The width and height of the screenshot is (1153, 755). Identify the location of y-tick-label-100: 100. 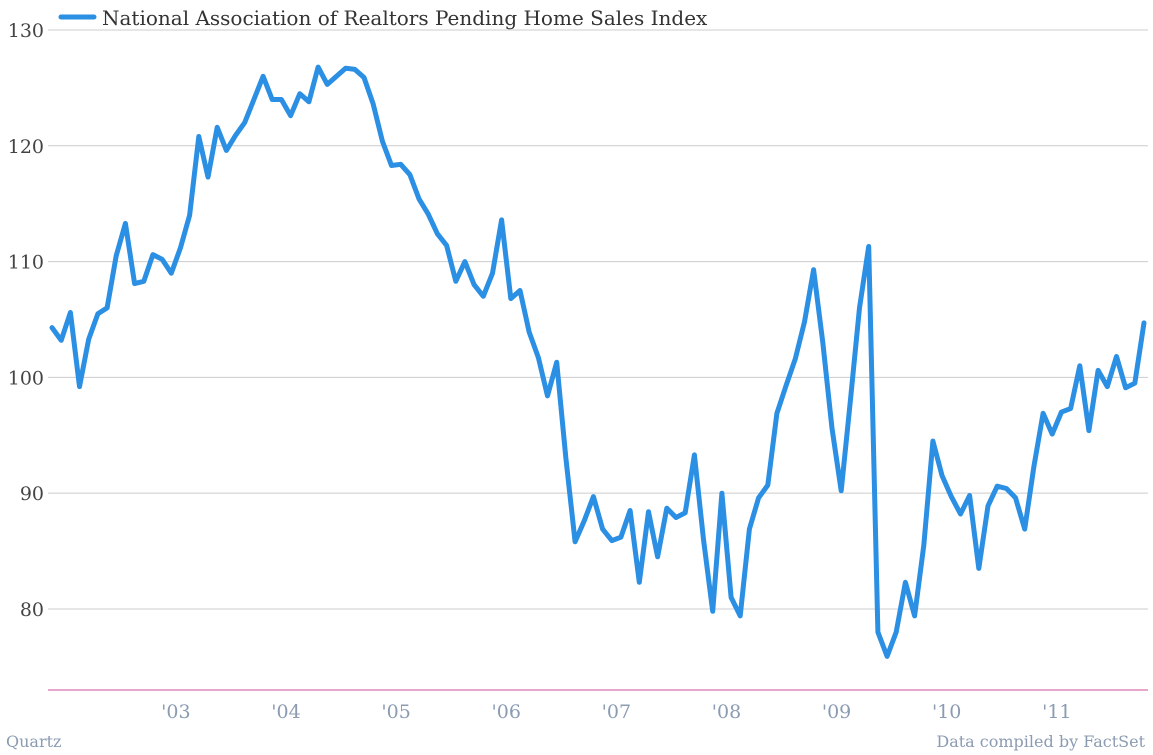
(26, 378).